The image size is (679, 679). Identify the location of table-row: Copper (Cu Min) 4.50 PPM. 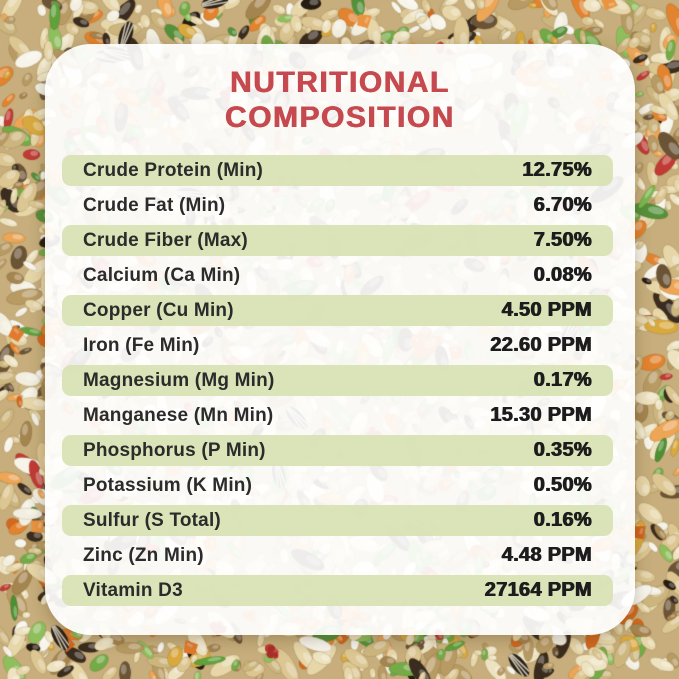
(337, 310).